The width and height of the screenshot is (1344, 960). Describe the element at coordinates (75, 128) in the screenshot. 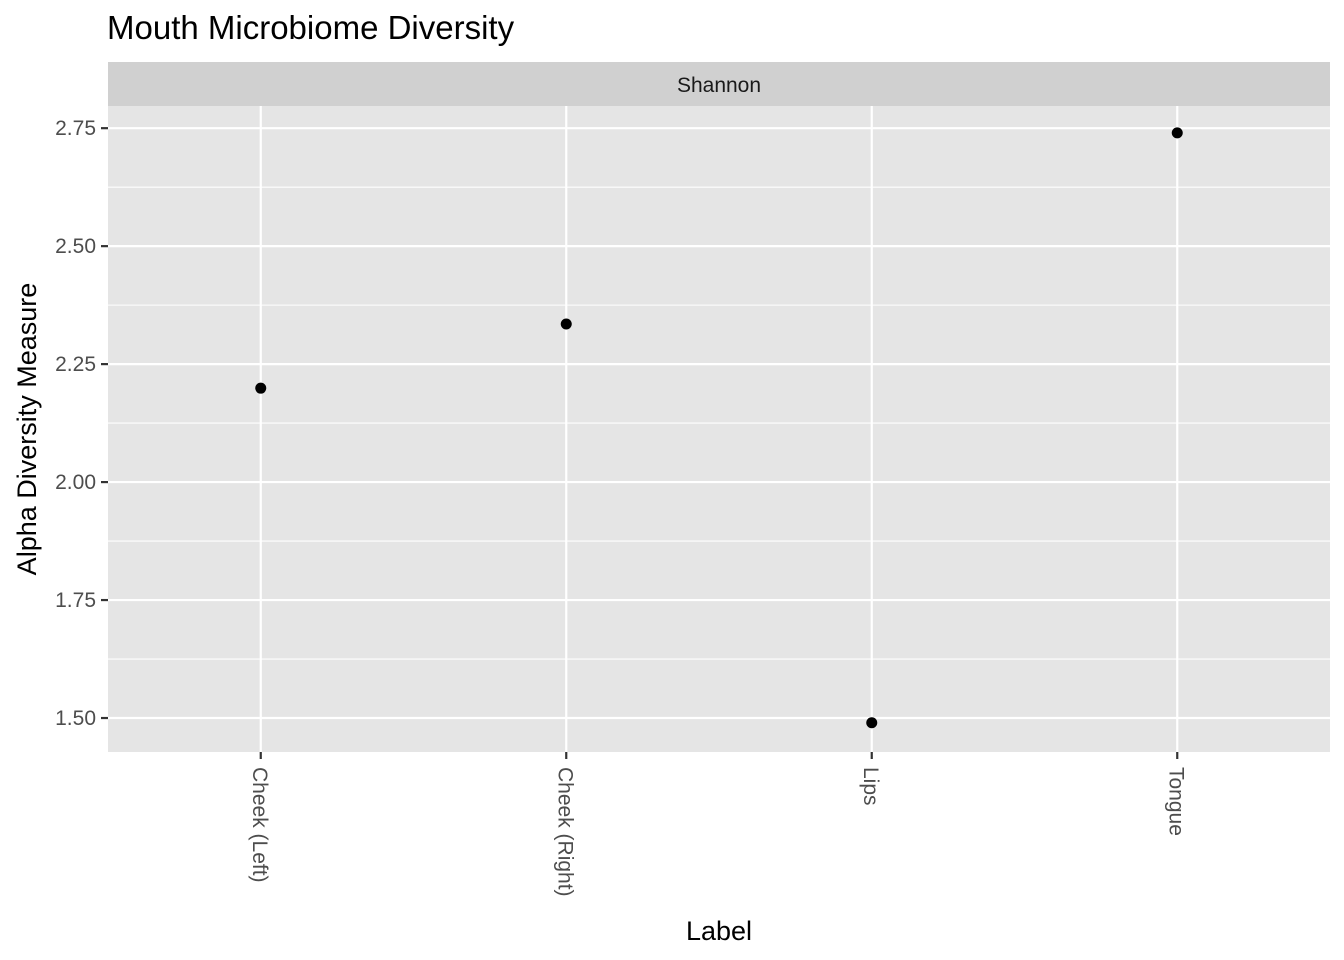

I see `y-tick-label: 2.75` at that location.